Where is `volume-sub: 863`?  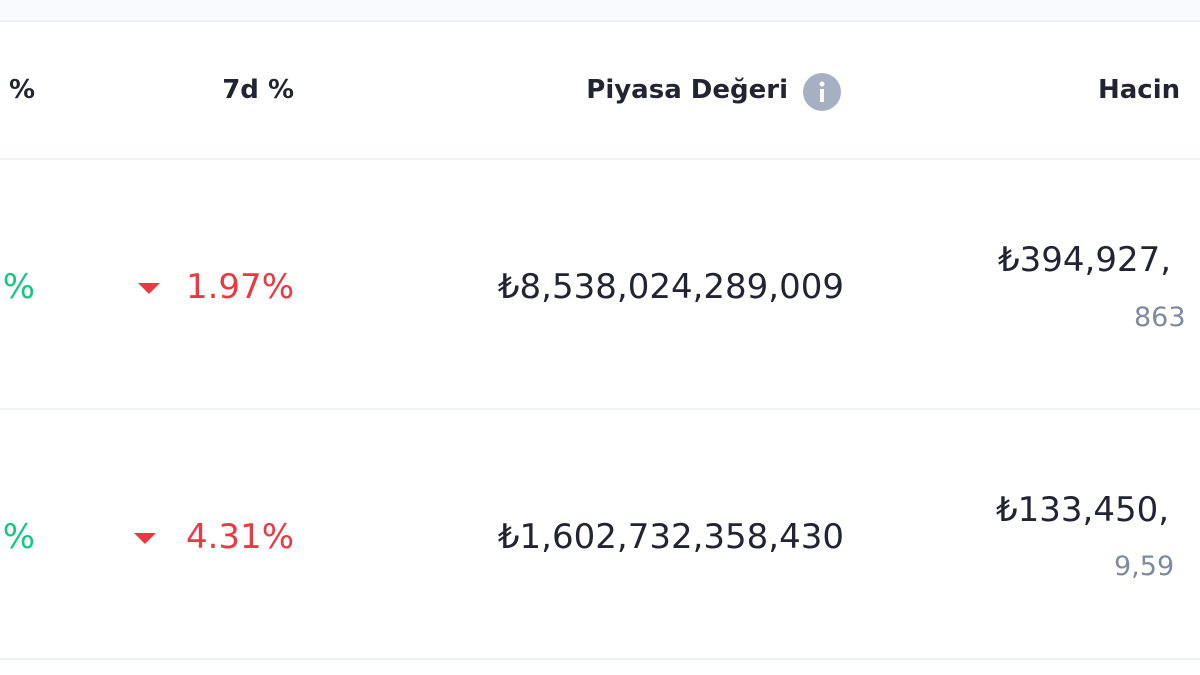 volume-sub: 863 is located at coordinates (1160, 317).